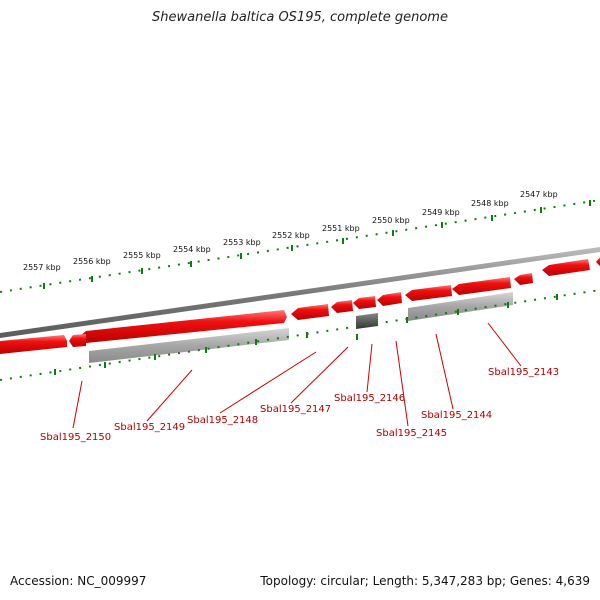 Image resolution: width=600 pixels, height=600 pixels. Describe the element at coordinates (192, 249) in the screenshot. I see `ruler-label: 2554 kbp` at that location.